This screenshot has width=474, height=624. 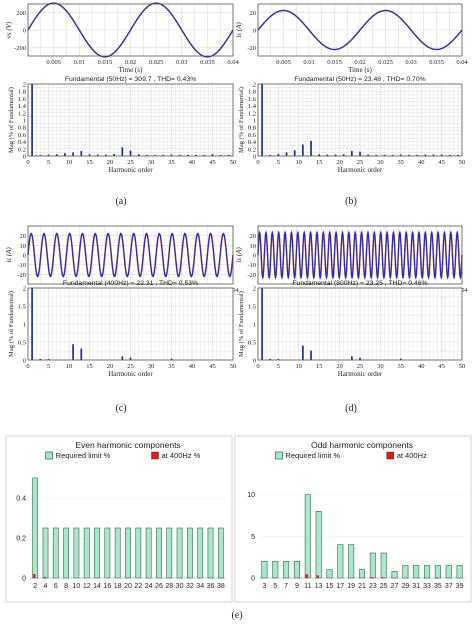 I want to click on x-tick-label: 28, so click(x=169, y=586).